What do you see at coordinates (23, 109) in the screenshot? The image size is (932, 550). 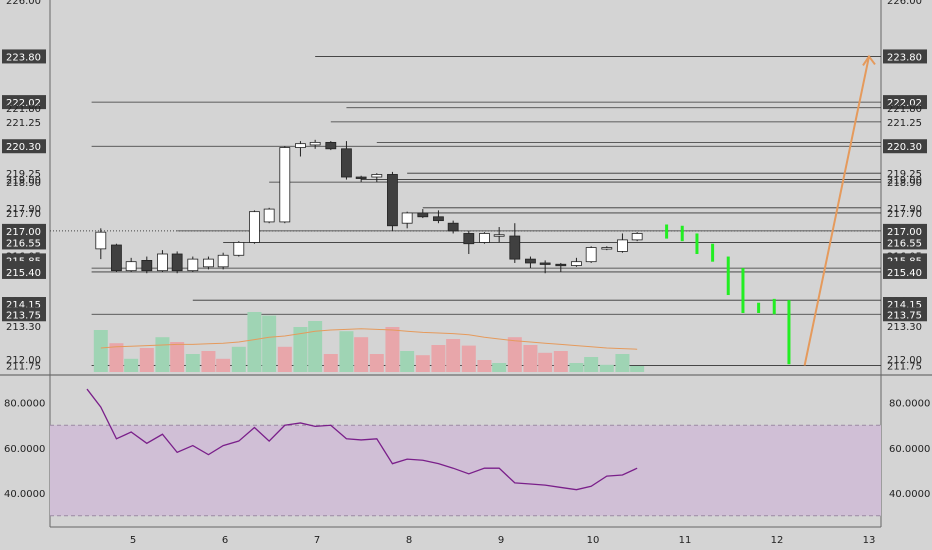 I see `price-tick-left: 221.80` at bounding box center [23, 109].